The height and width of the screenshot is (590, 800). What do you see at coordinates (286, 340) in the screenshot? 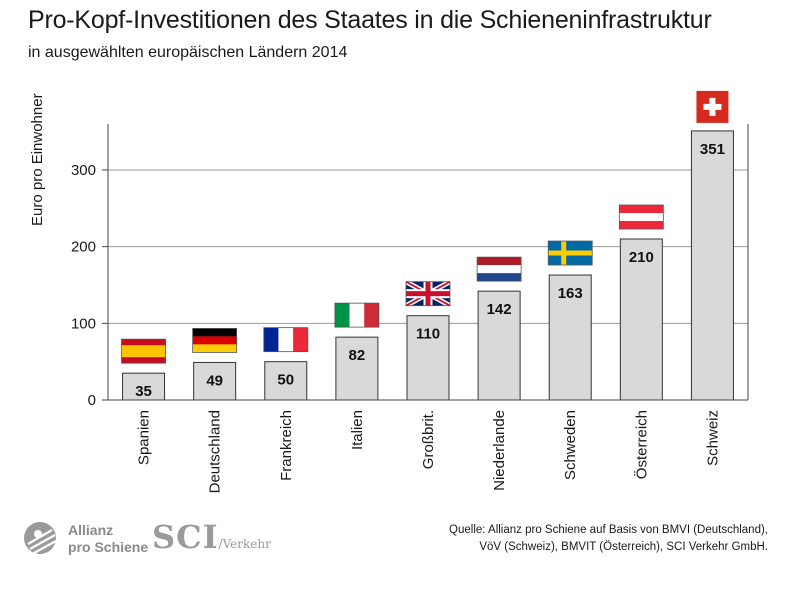
I see `france-flag-icon` at bounding box center [286, 340].